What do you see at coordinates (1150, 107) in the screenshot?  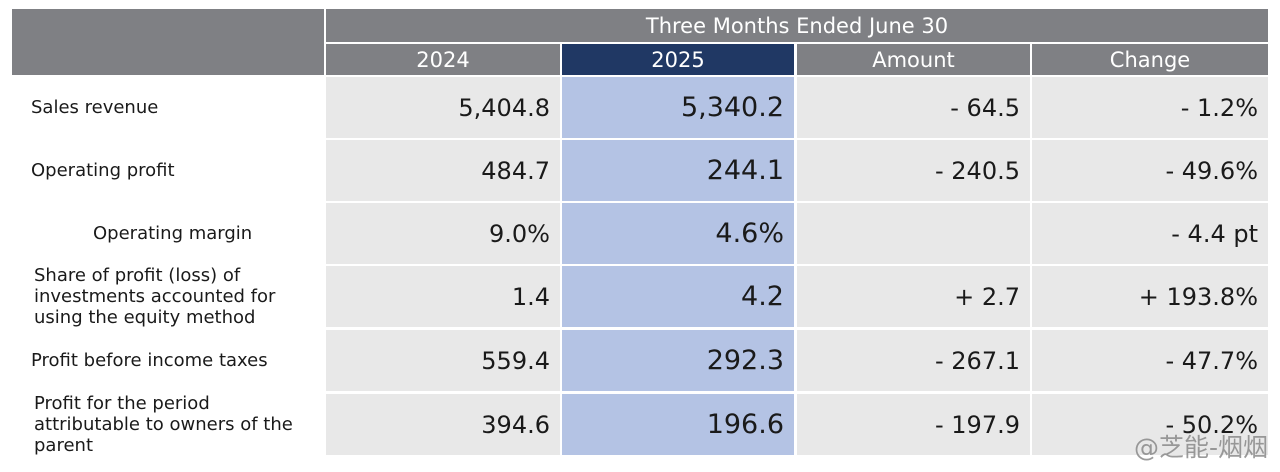 I see `value-change: - 1.2%` at bounding box center [1150, 107].